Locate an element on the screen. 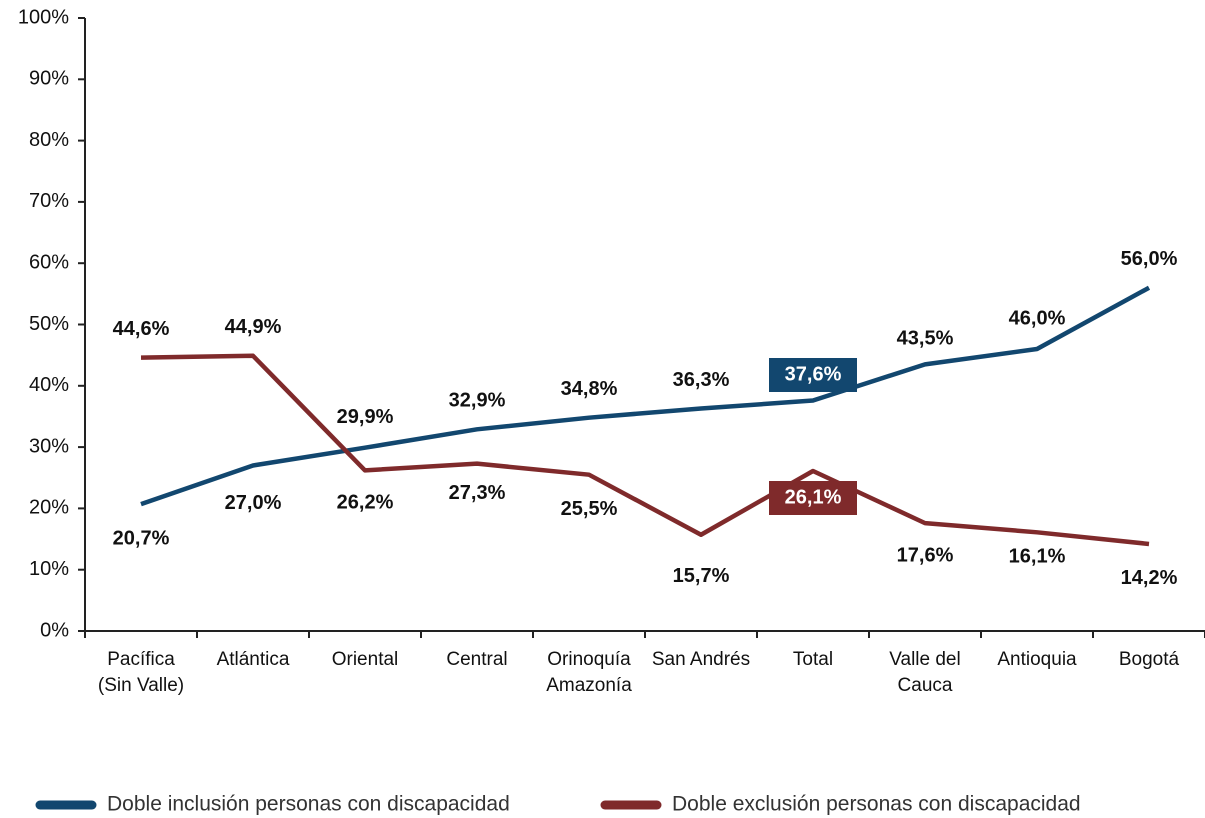 Image resolution: width=1205 pixels, height=818 pixels. value-label: 26,2% is located at coordinates (365, 503).